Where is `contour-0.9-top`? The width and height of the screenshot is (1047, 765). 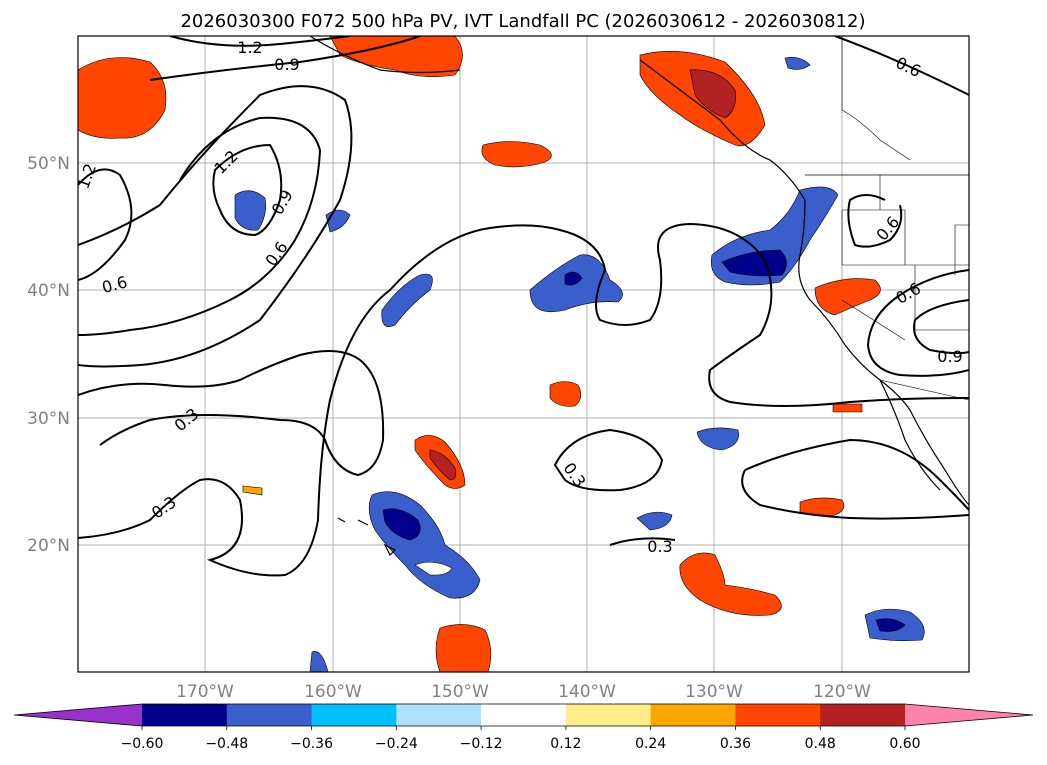 contour-0.9-top is located at coordinates (285, 58).